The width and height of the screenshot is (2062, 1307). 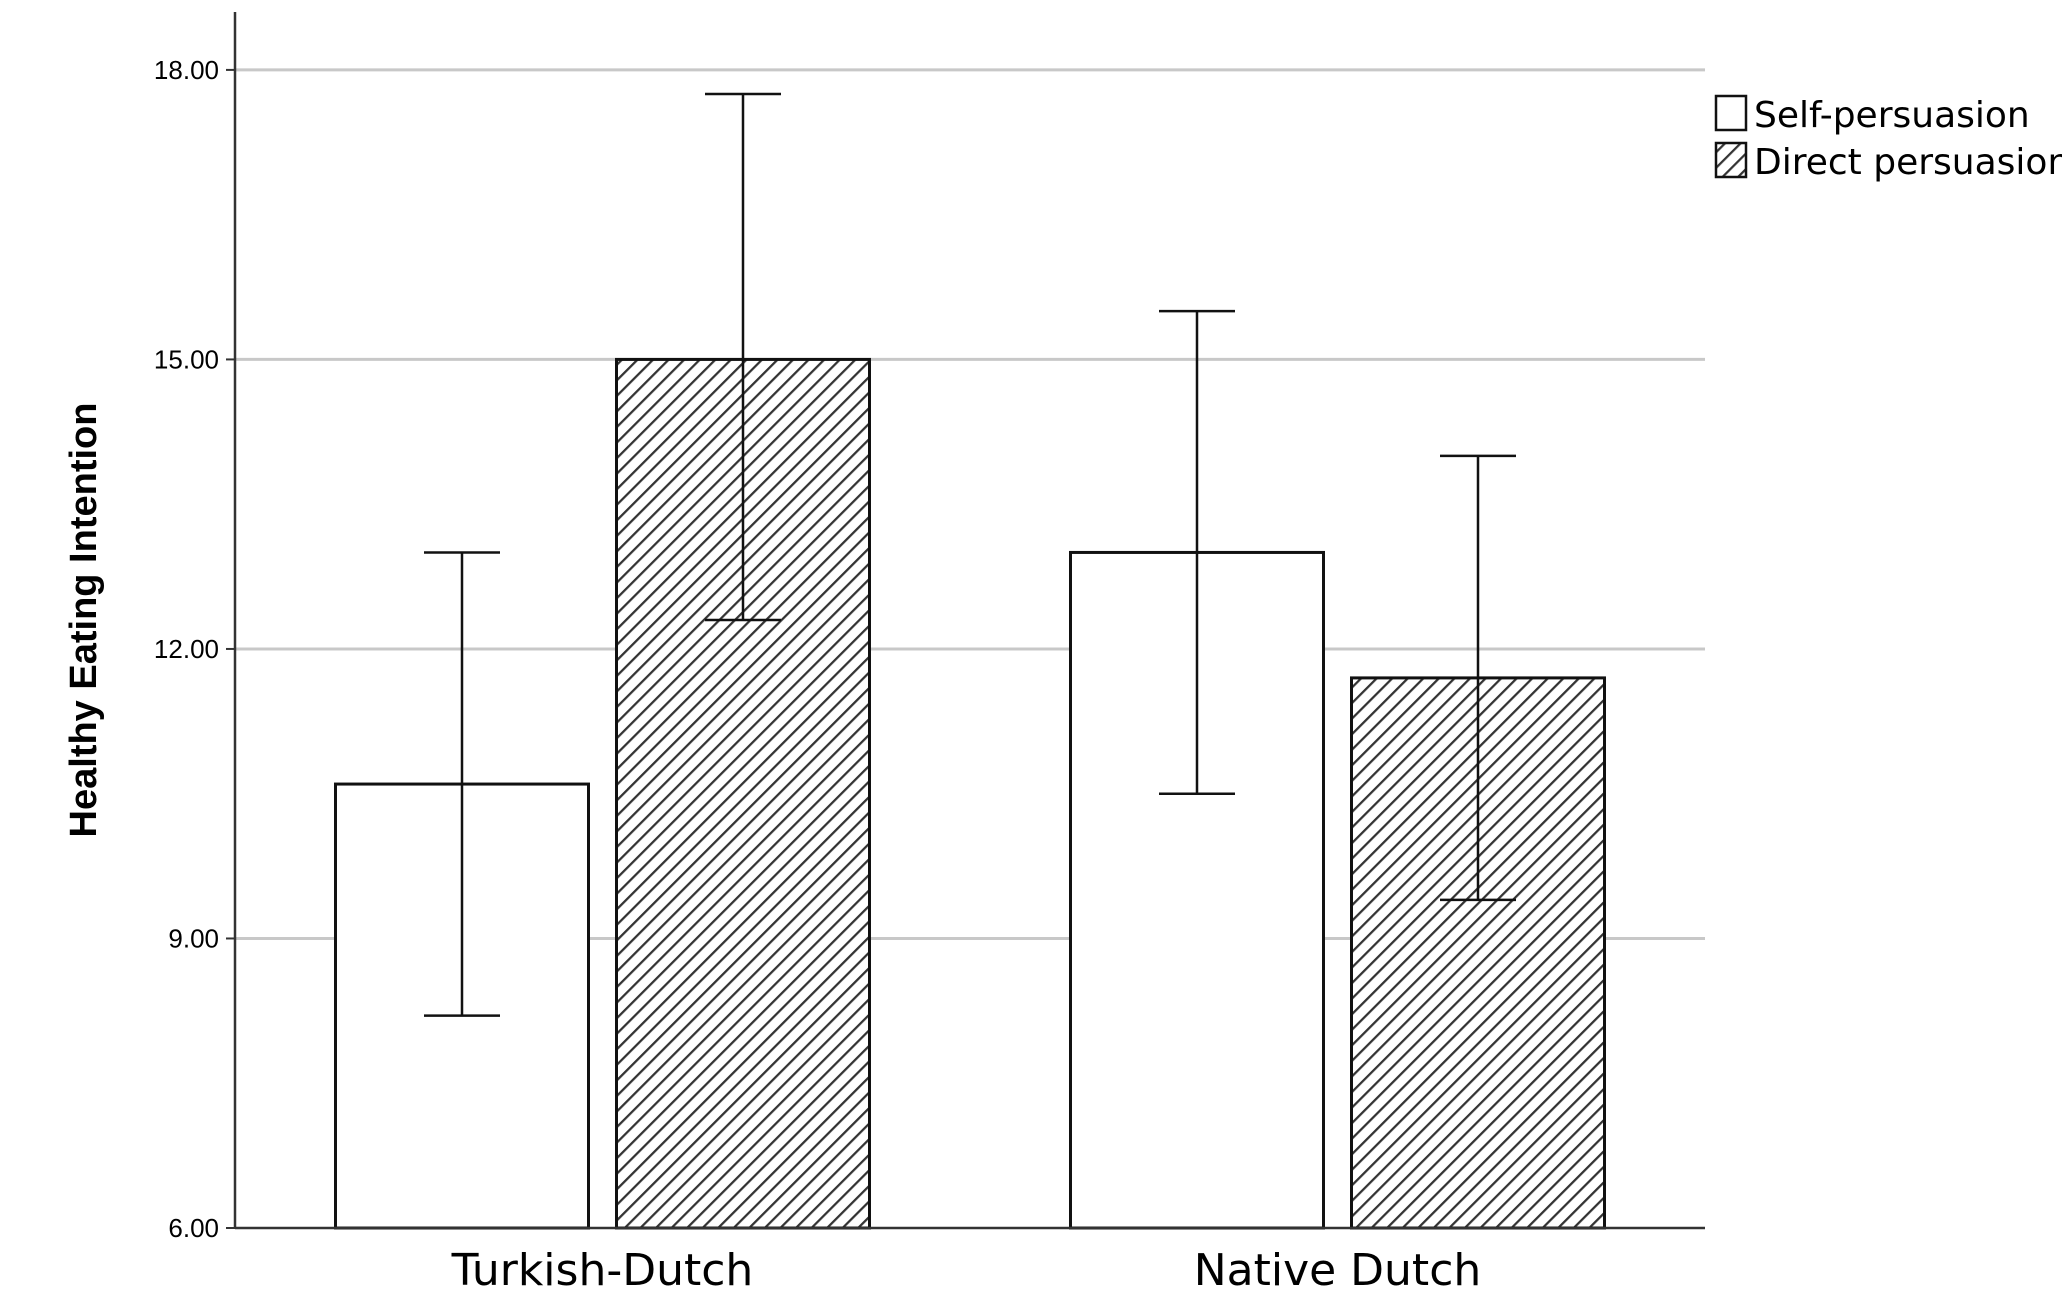 I want to click on legend-label-self-persuasion: Self-persuasion, so click(x=1892, y=115).